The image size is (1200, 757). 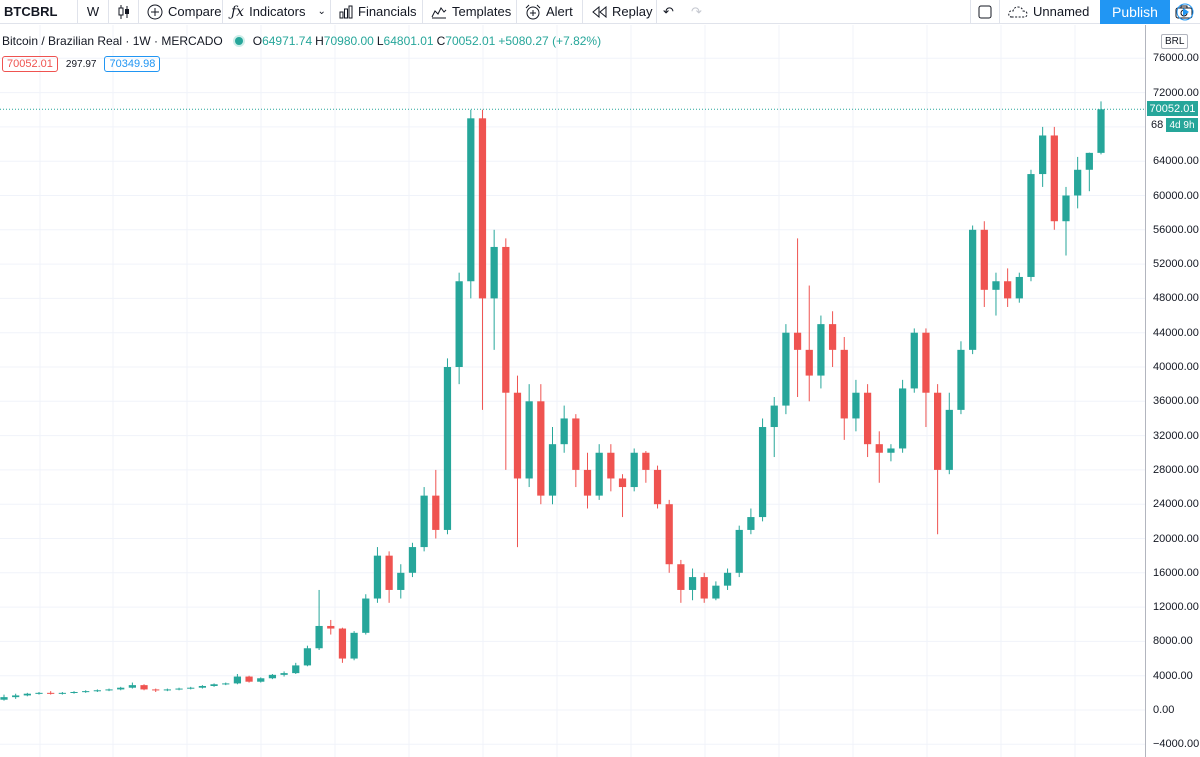 I want to click on price-tick-label: 20000.00, so click(x=1176, y=538).